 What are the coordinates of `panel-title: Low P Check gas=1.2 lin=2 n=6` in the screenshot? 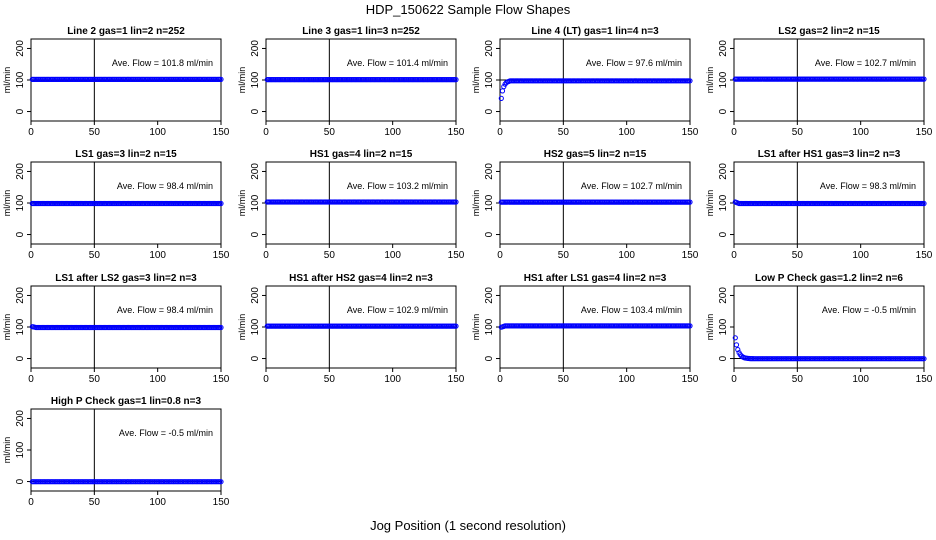 It's located at (829, 278).